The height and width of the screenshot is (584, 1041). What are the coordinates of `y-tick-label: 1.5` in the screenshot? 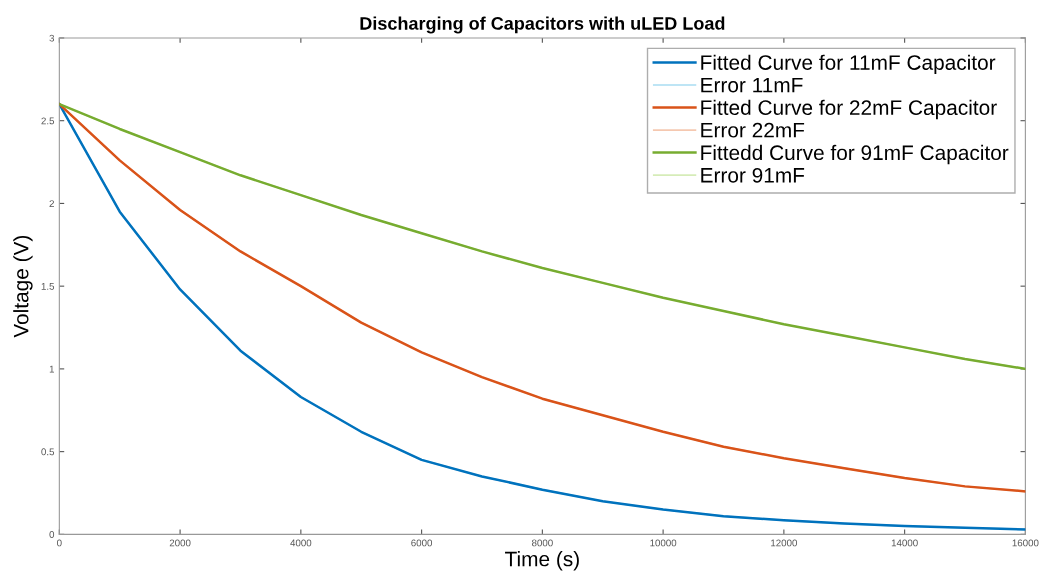 It's located at (48, 286).